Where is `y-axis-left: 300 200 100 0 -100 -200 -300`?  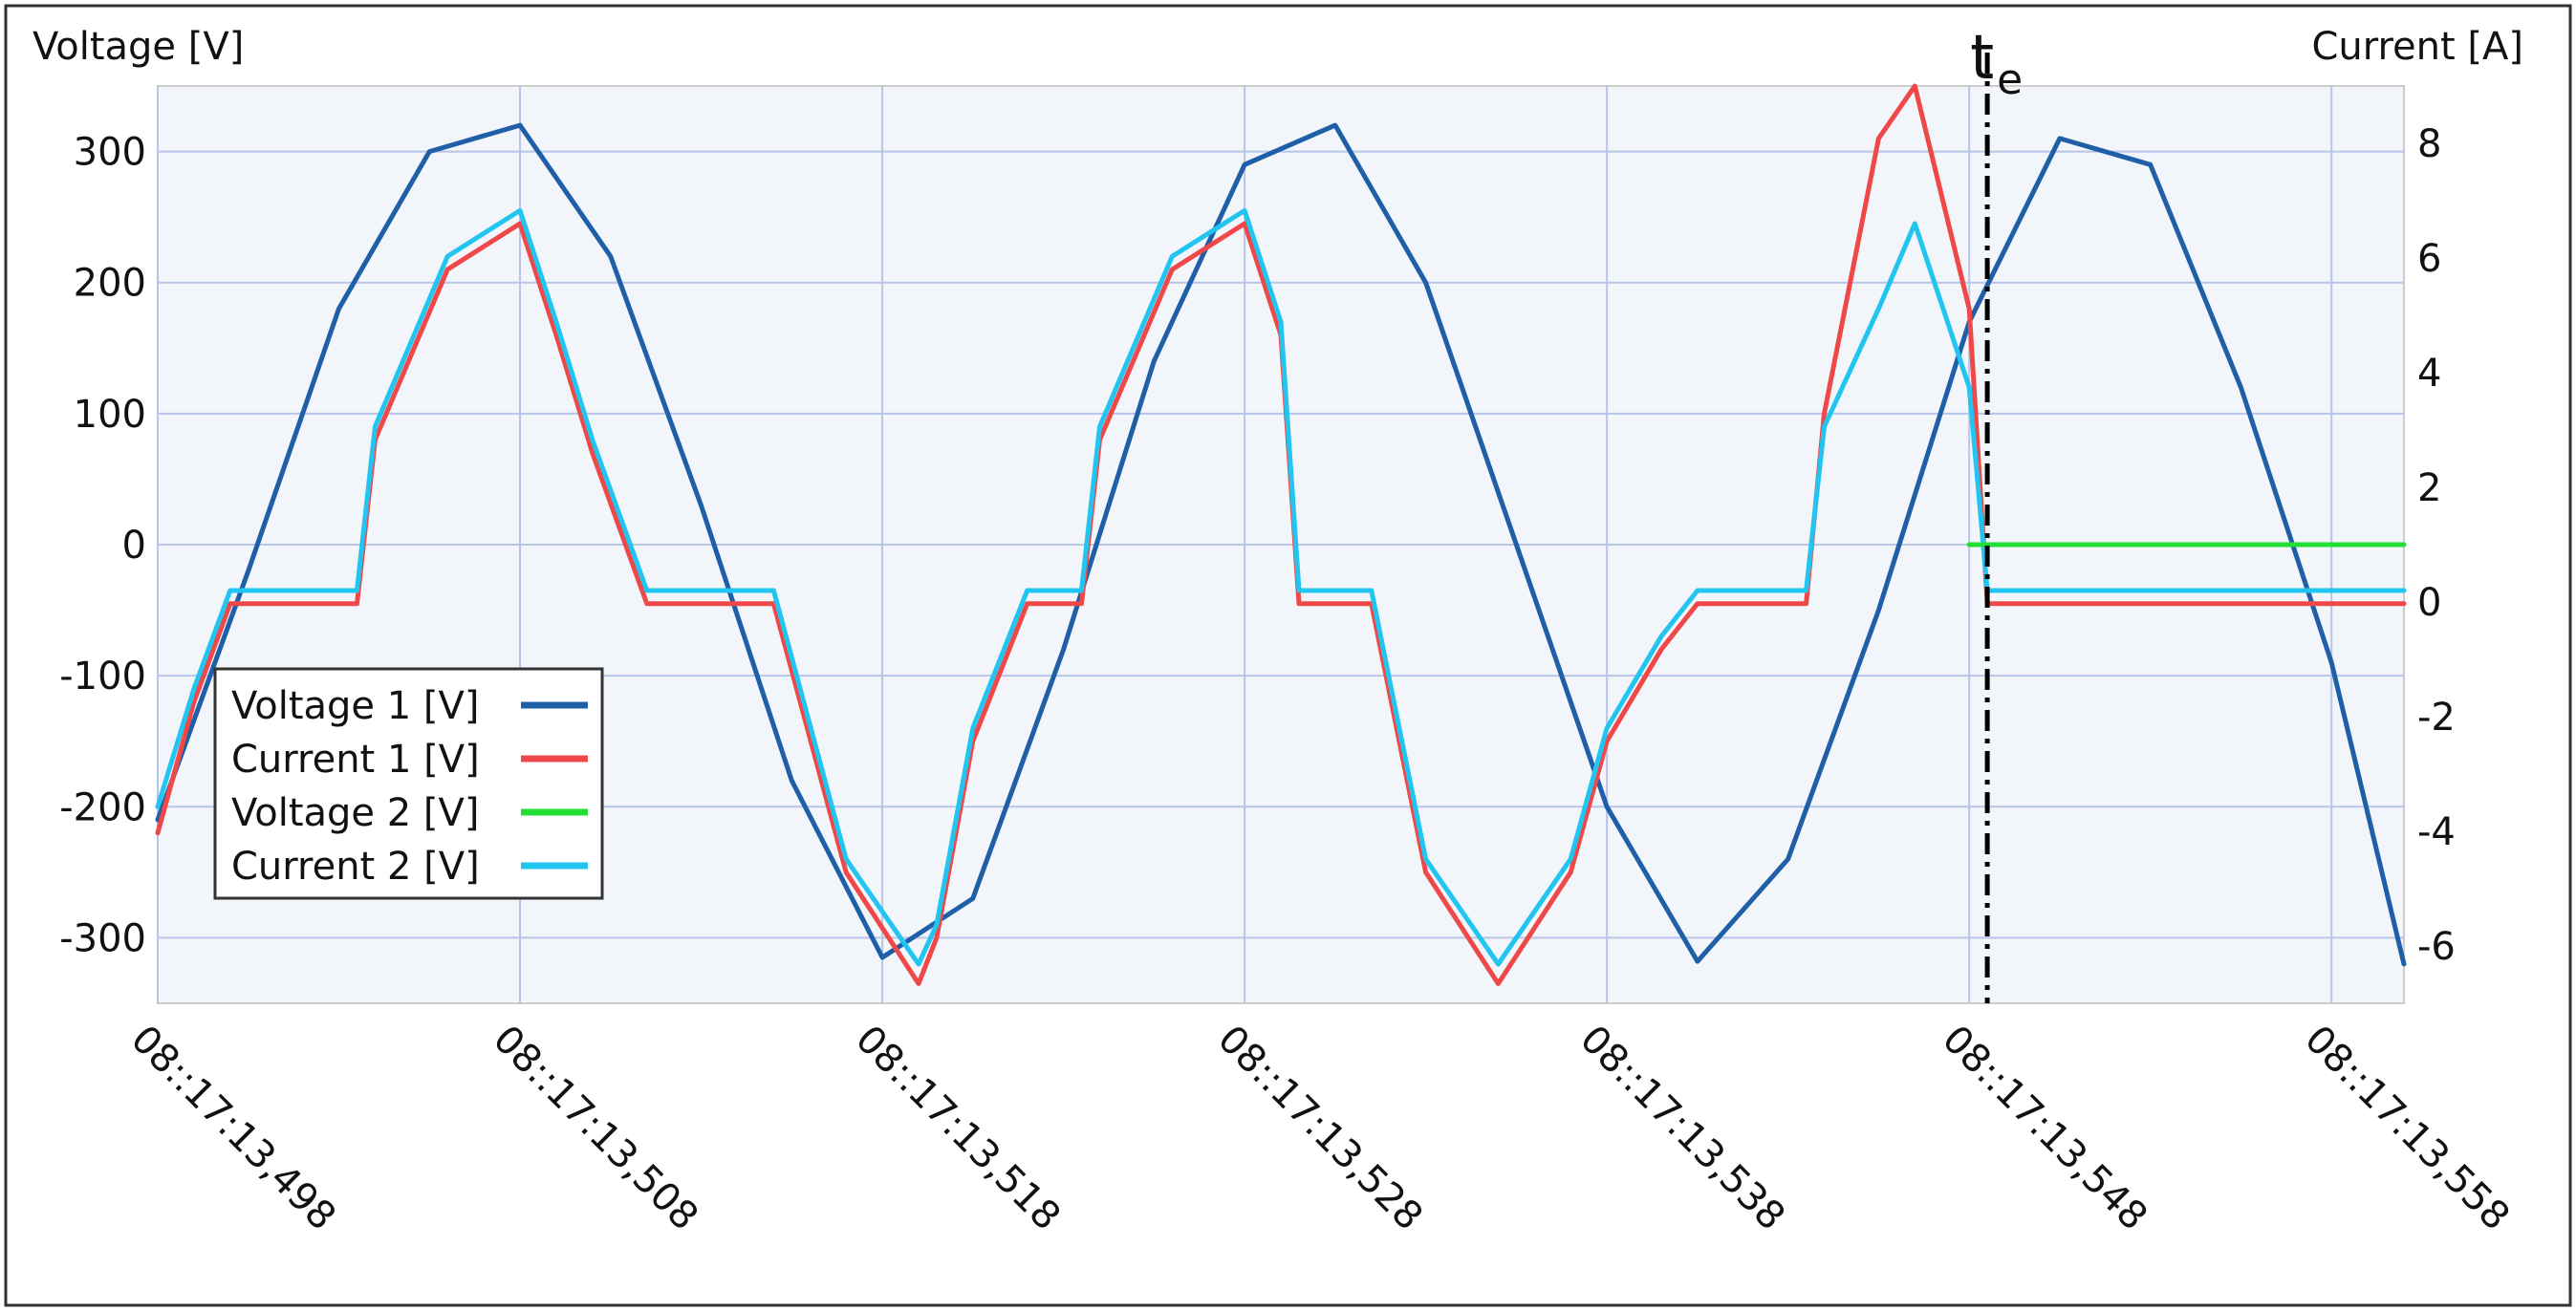 y-axis-left: 300 200 100 0 -100 -200 -300 is located at coordinates (102, 546).